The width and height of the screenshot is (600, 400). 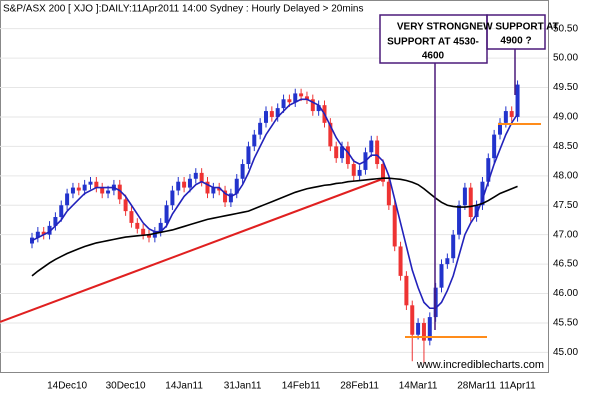 I want to click on annotation-text: VERY STRONG, so click(x=433, y=27).